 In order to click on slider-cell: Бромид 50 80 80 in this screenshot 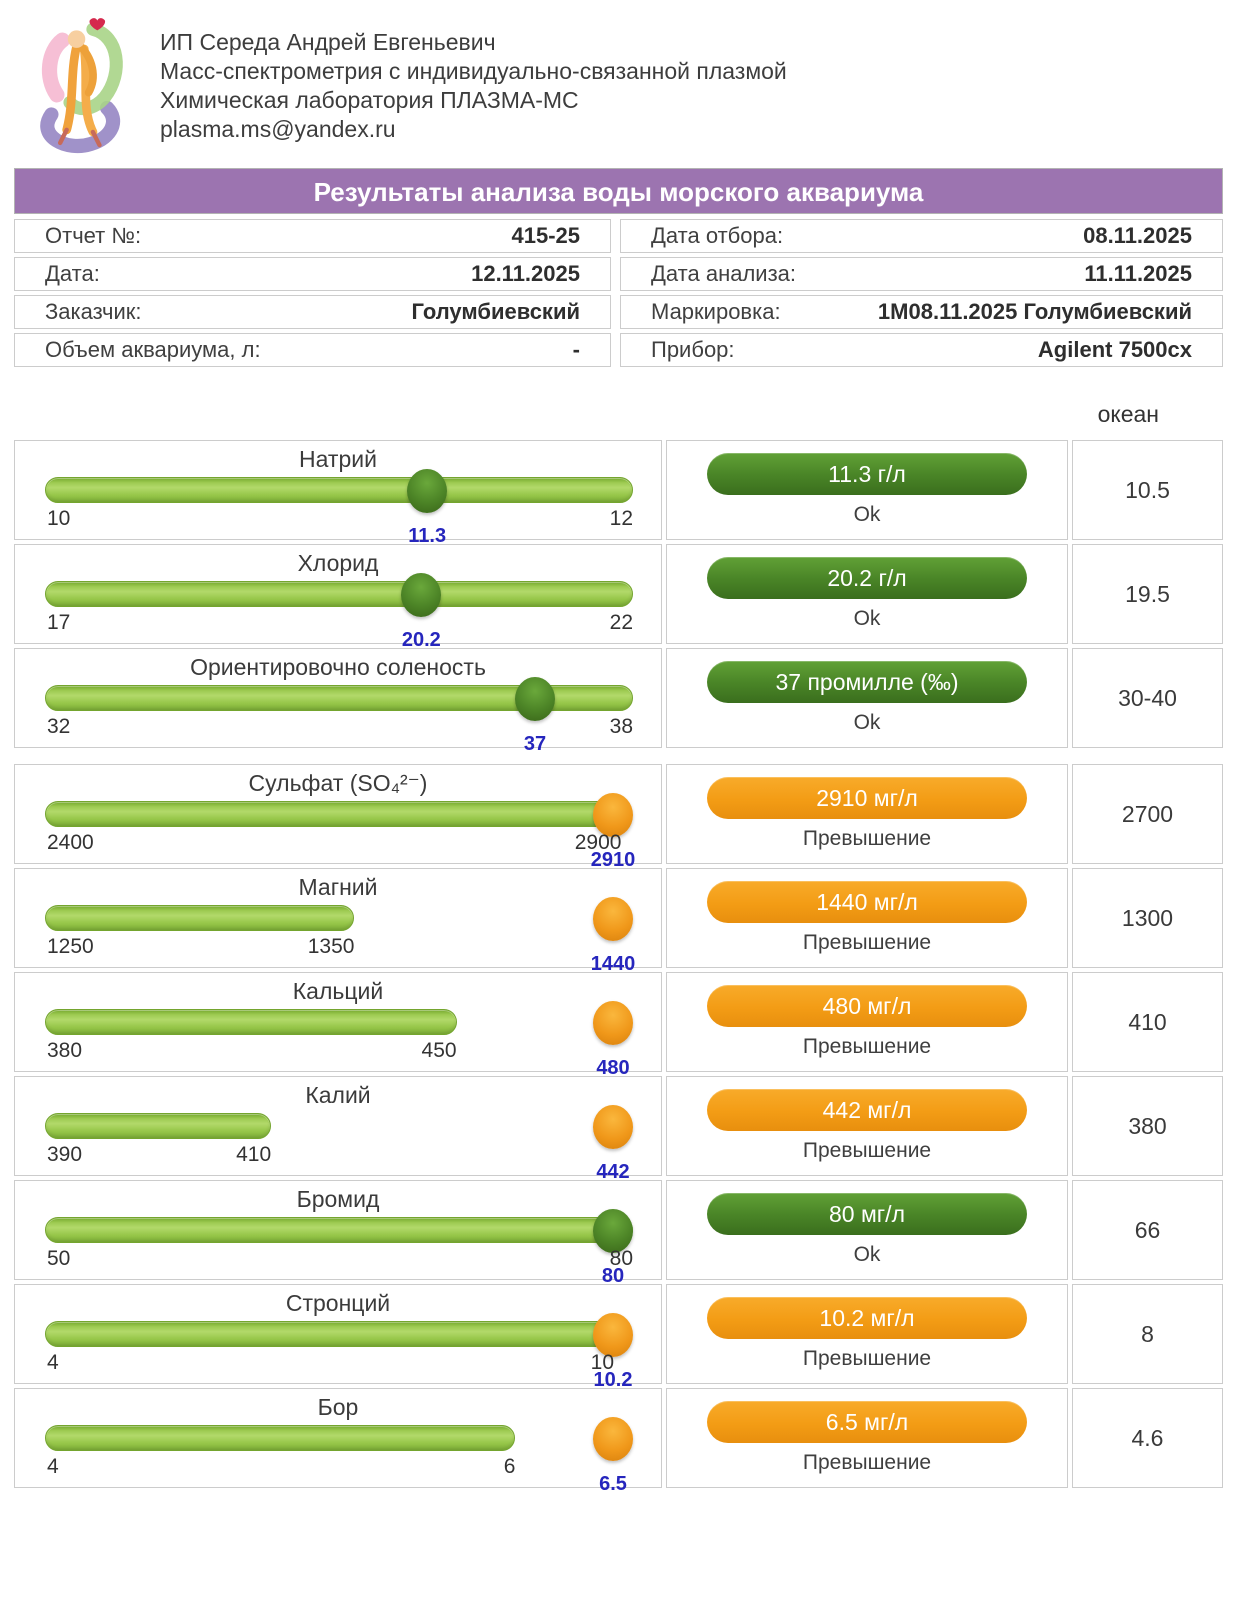, I will do `click(338, 1233)`.